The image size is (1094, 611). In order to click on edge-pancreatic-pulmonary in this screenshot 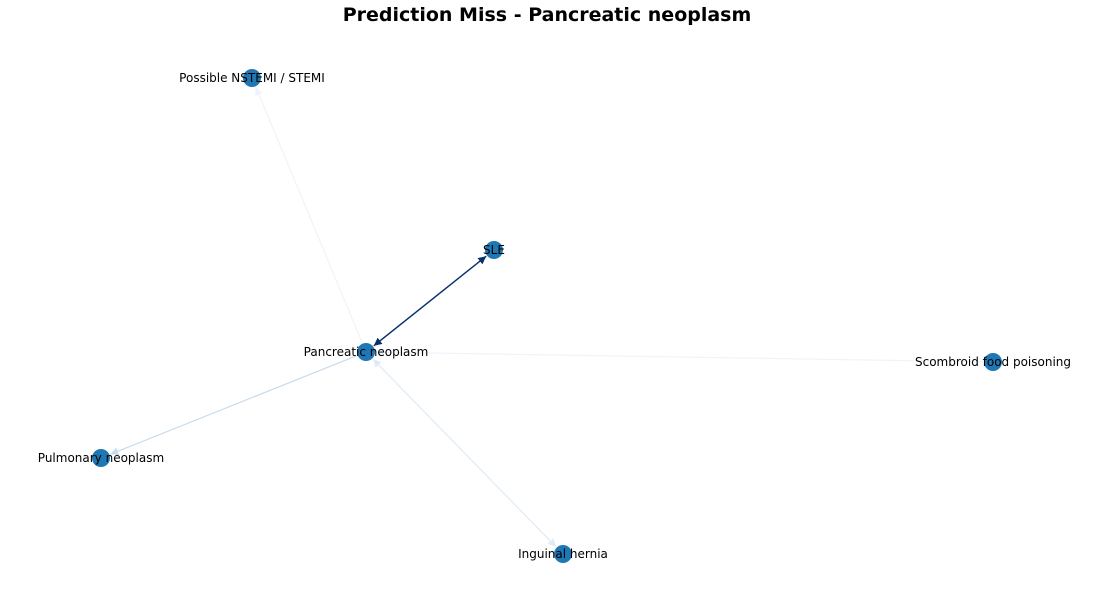, I will do `click(233, 405)`.